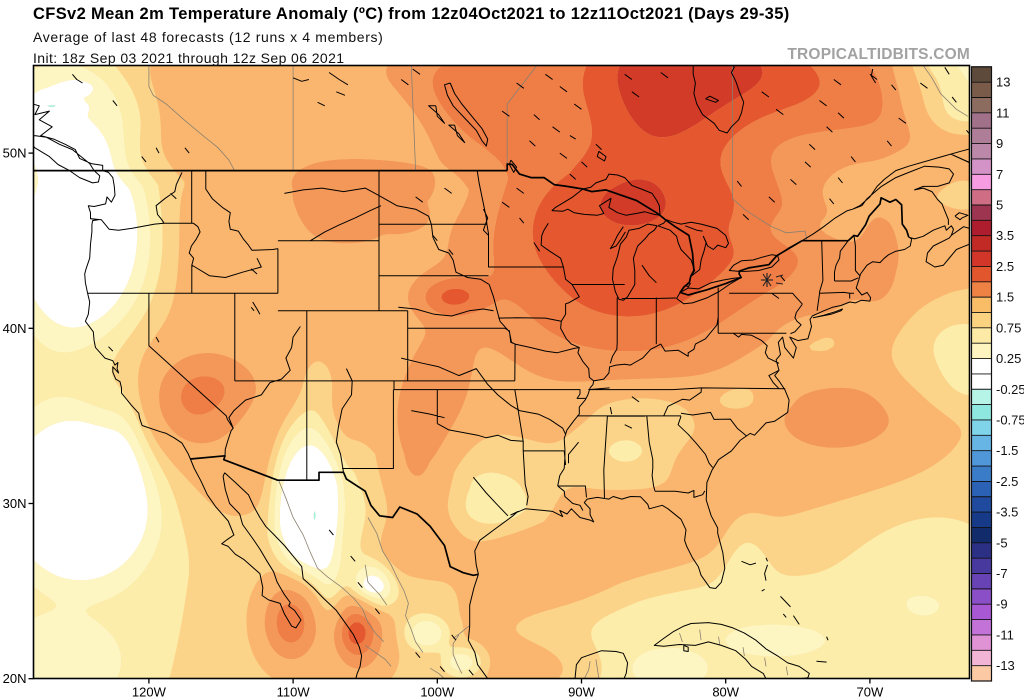  I want to click on svg-text: 5, so click(999, 205).